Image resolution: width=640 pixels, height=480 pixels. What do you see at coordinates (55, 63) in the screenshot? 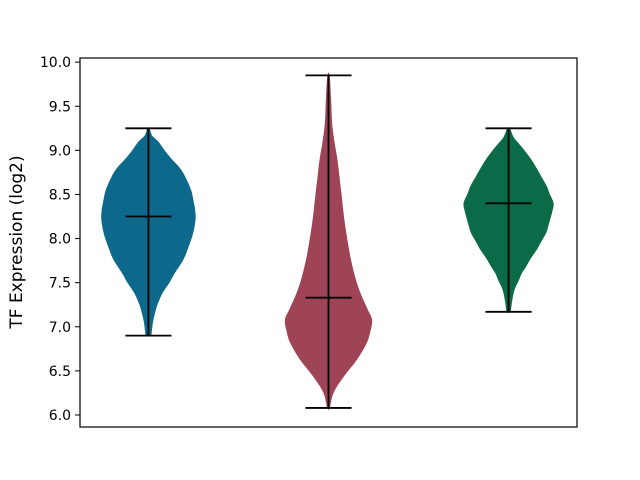
I see `y-tick-label-9: 10.0` at bounding box center [55, 63].